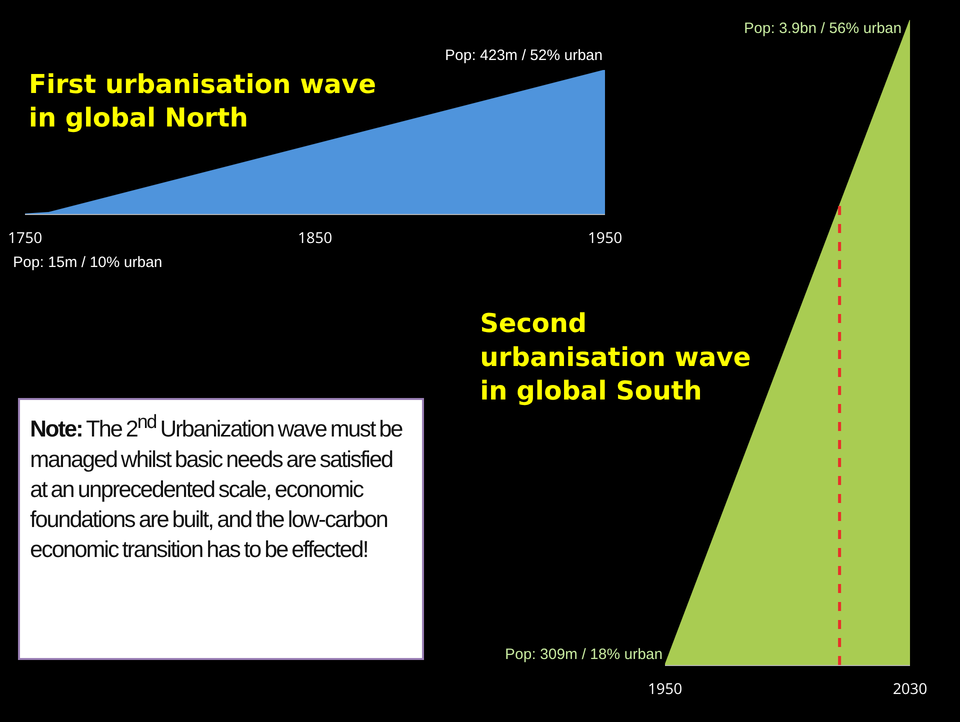  Describe the element at coordinates (584, 654) in the screenshot. I see `annotation: Pop: 309m / 18% urban` at that location.